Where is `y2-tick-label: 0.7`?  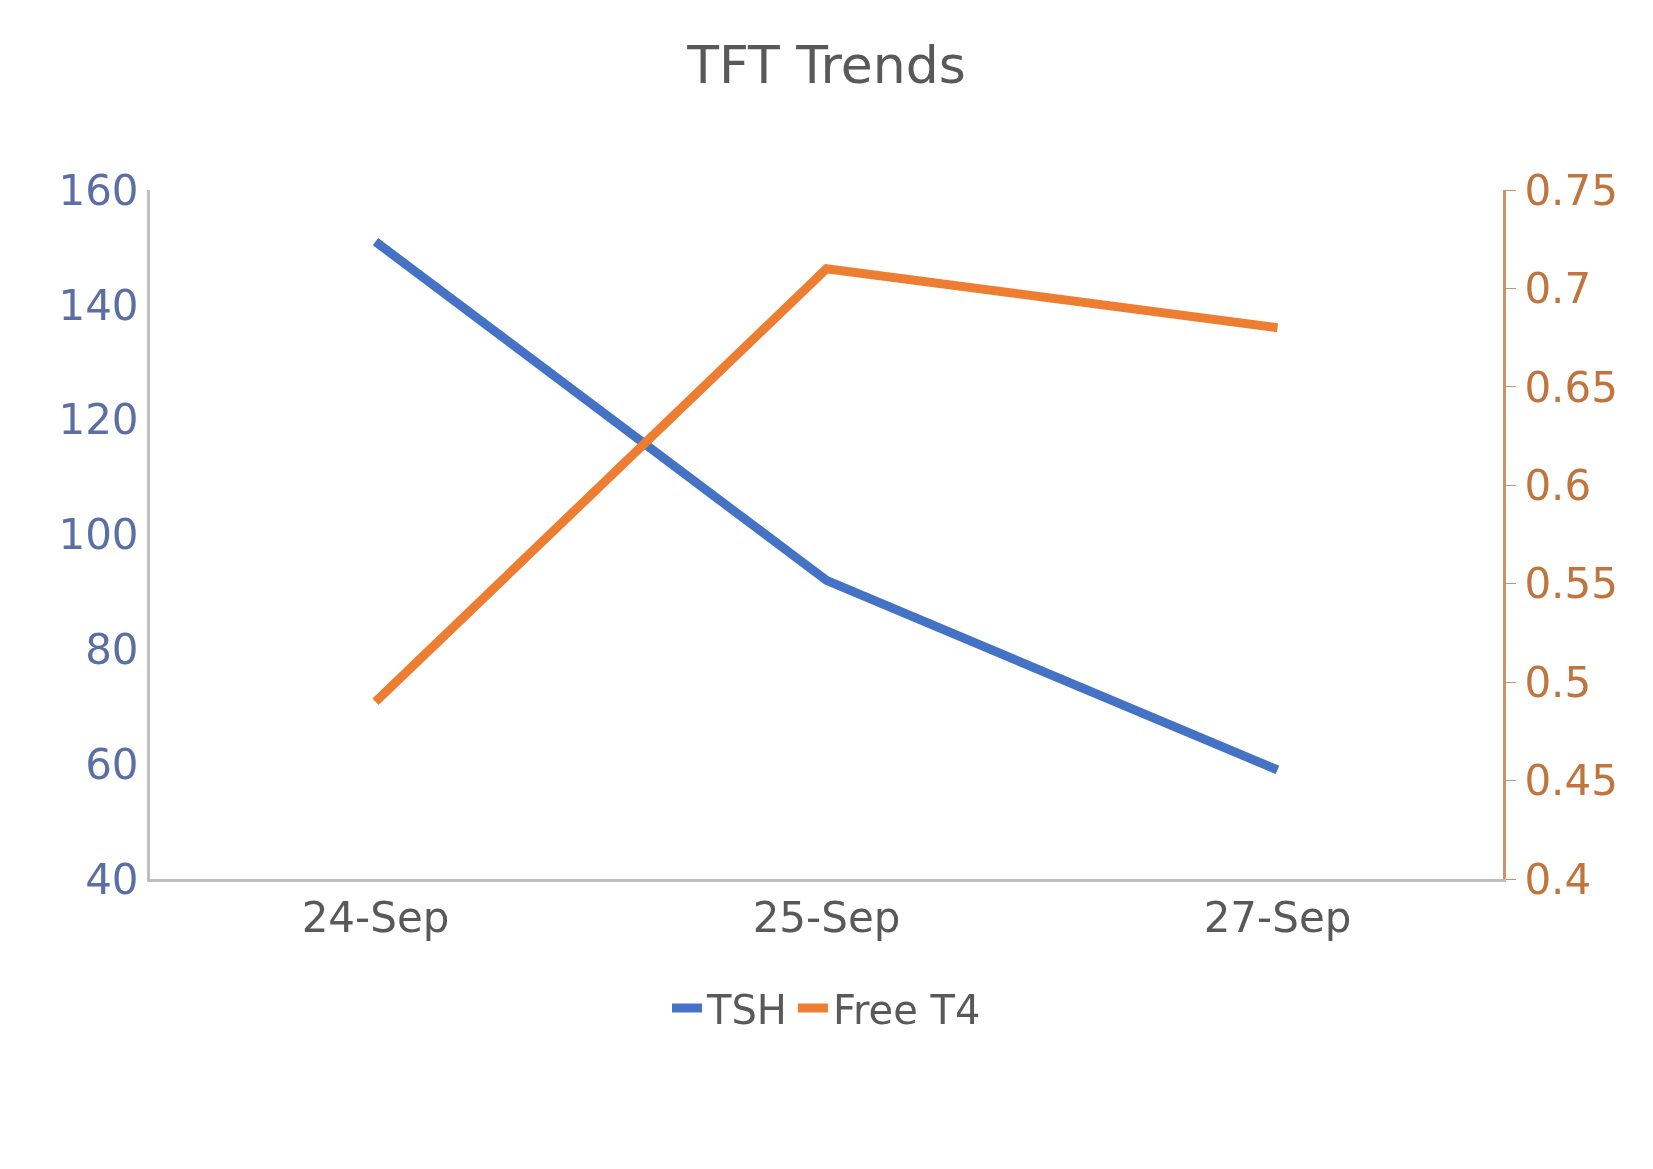
y2-tick-label: 0.7 is located at coordinates (1558, 289).